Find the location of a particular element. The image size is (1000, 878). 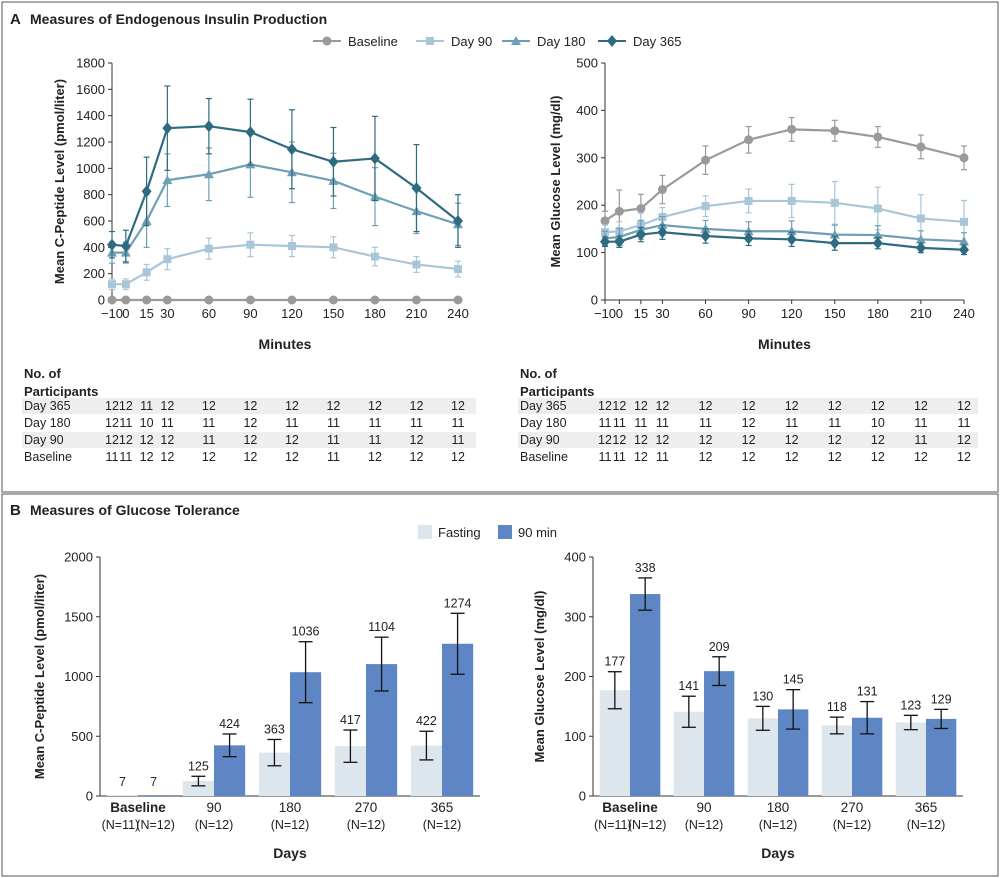

data-label: 125 is located at coordinates (198, 766).